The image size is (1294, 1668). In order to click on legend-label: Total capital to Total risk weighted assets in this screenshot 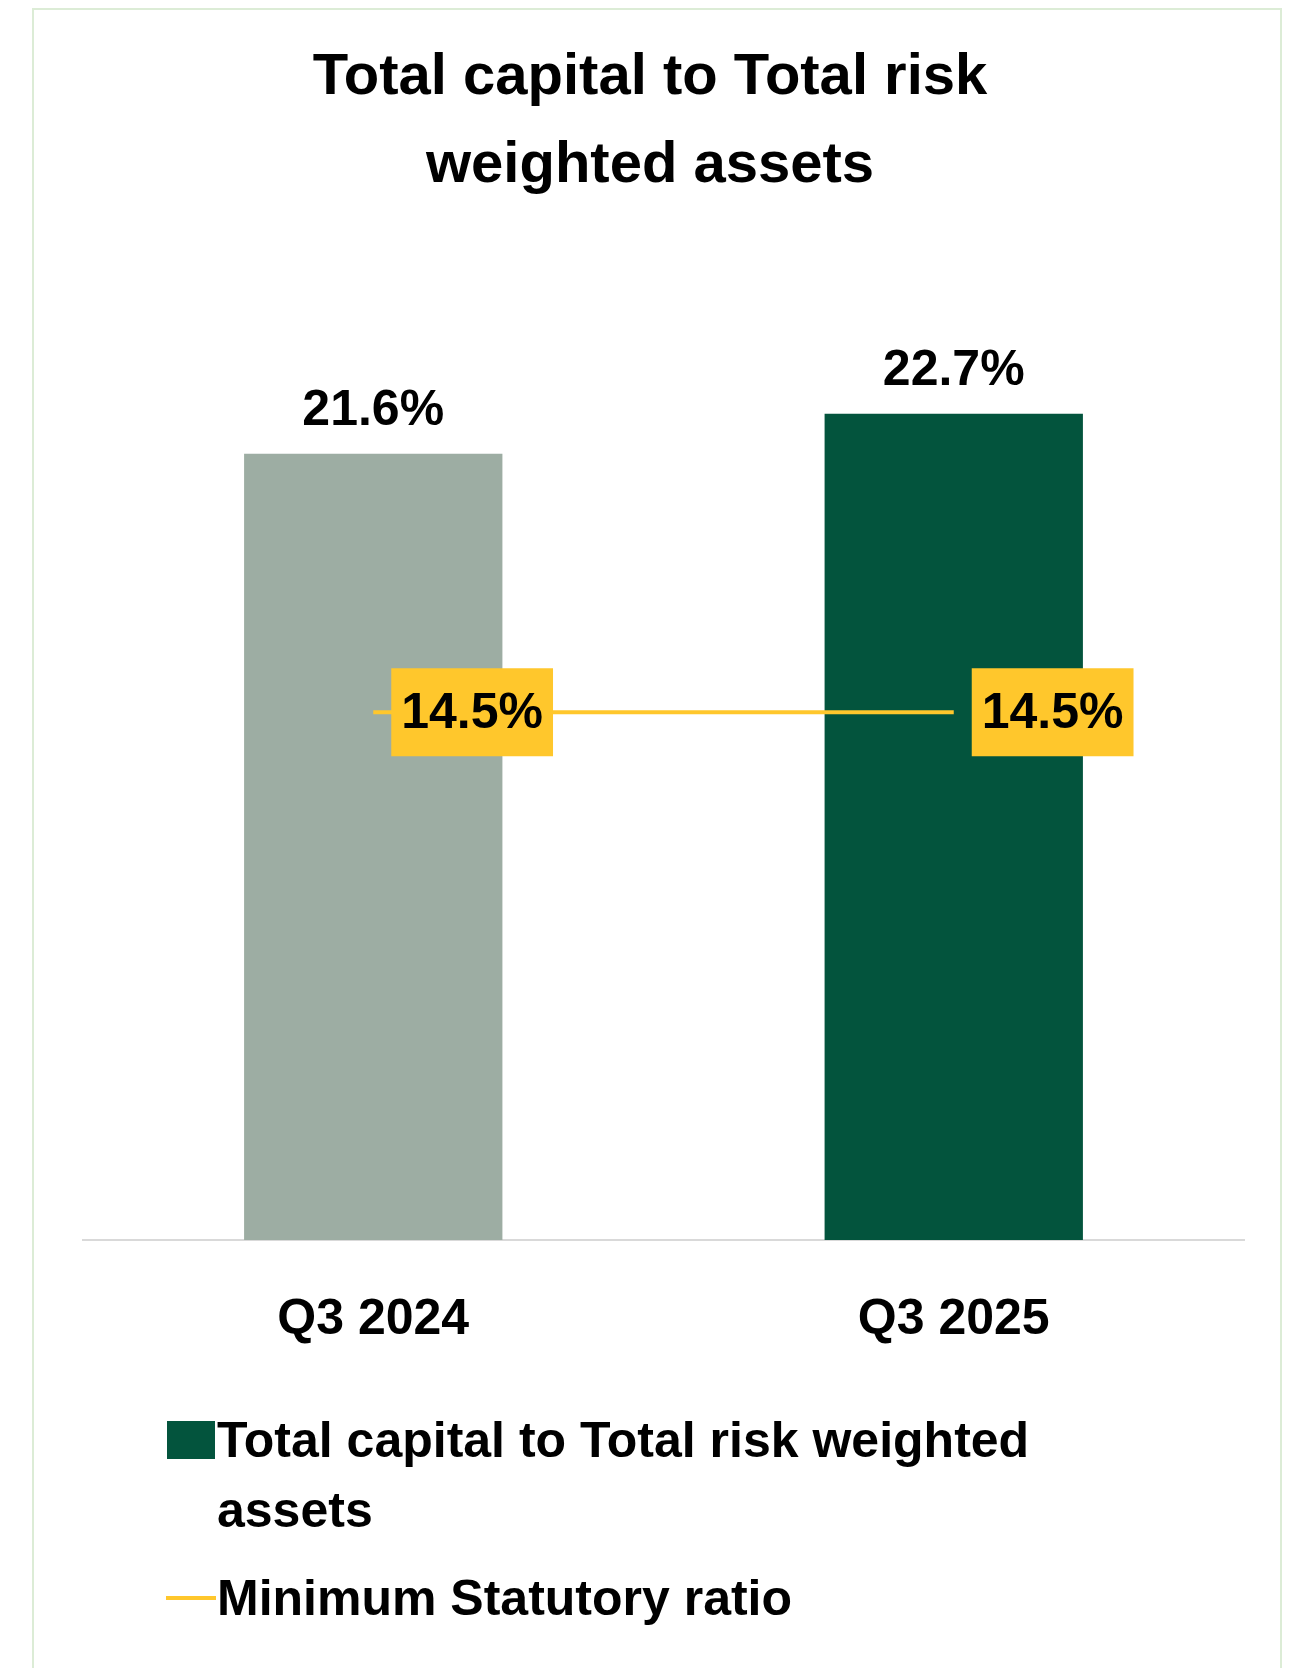, I will do `click(624, 1475)`.